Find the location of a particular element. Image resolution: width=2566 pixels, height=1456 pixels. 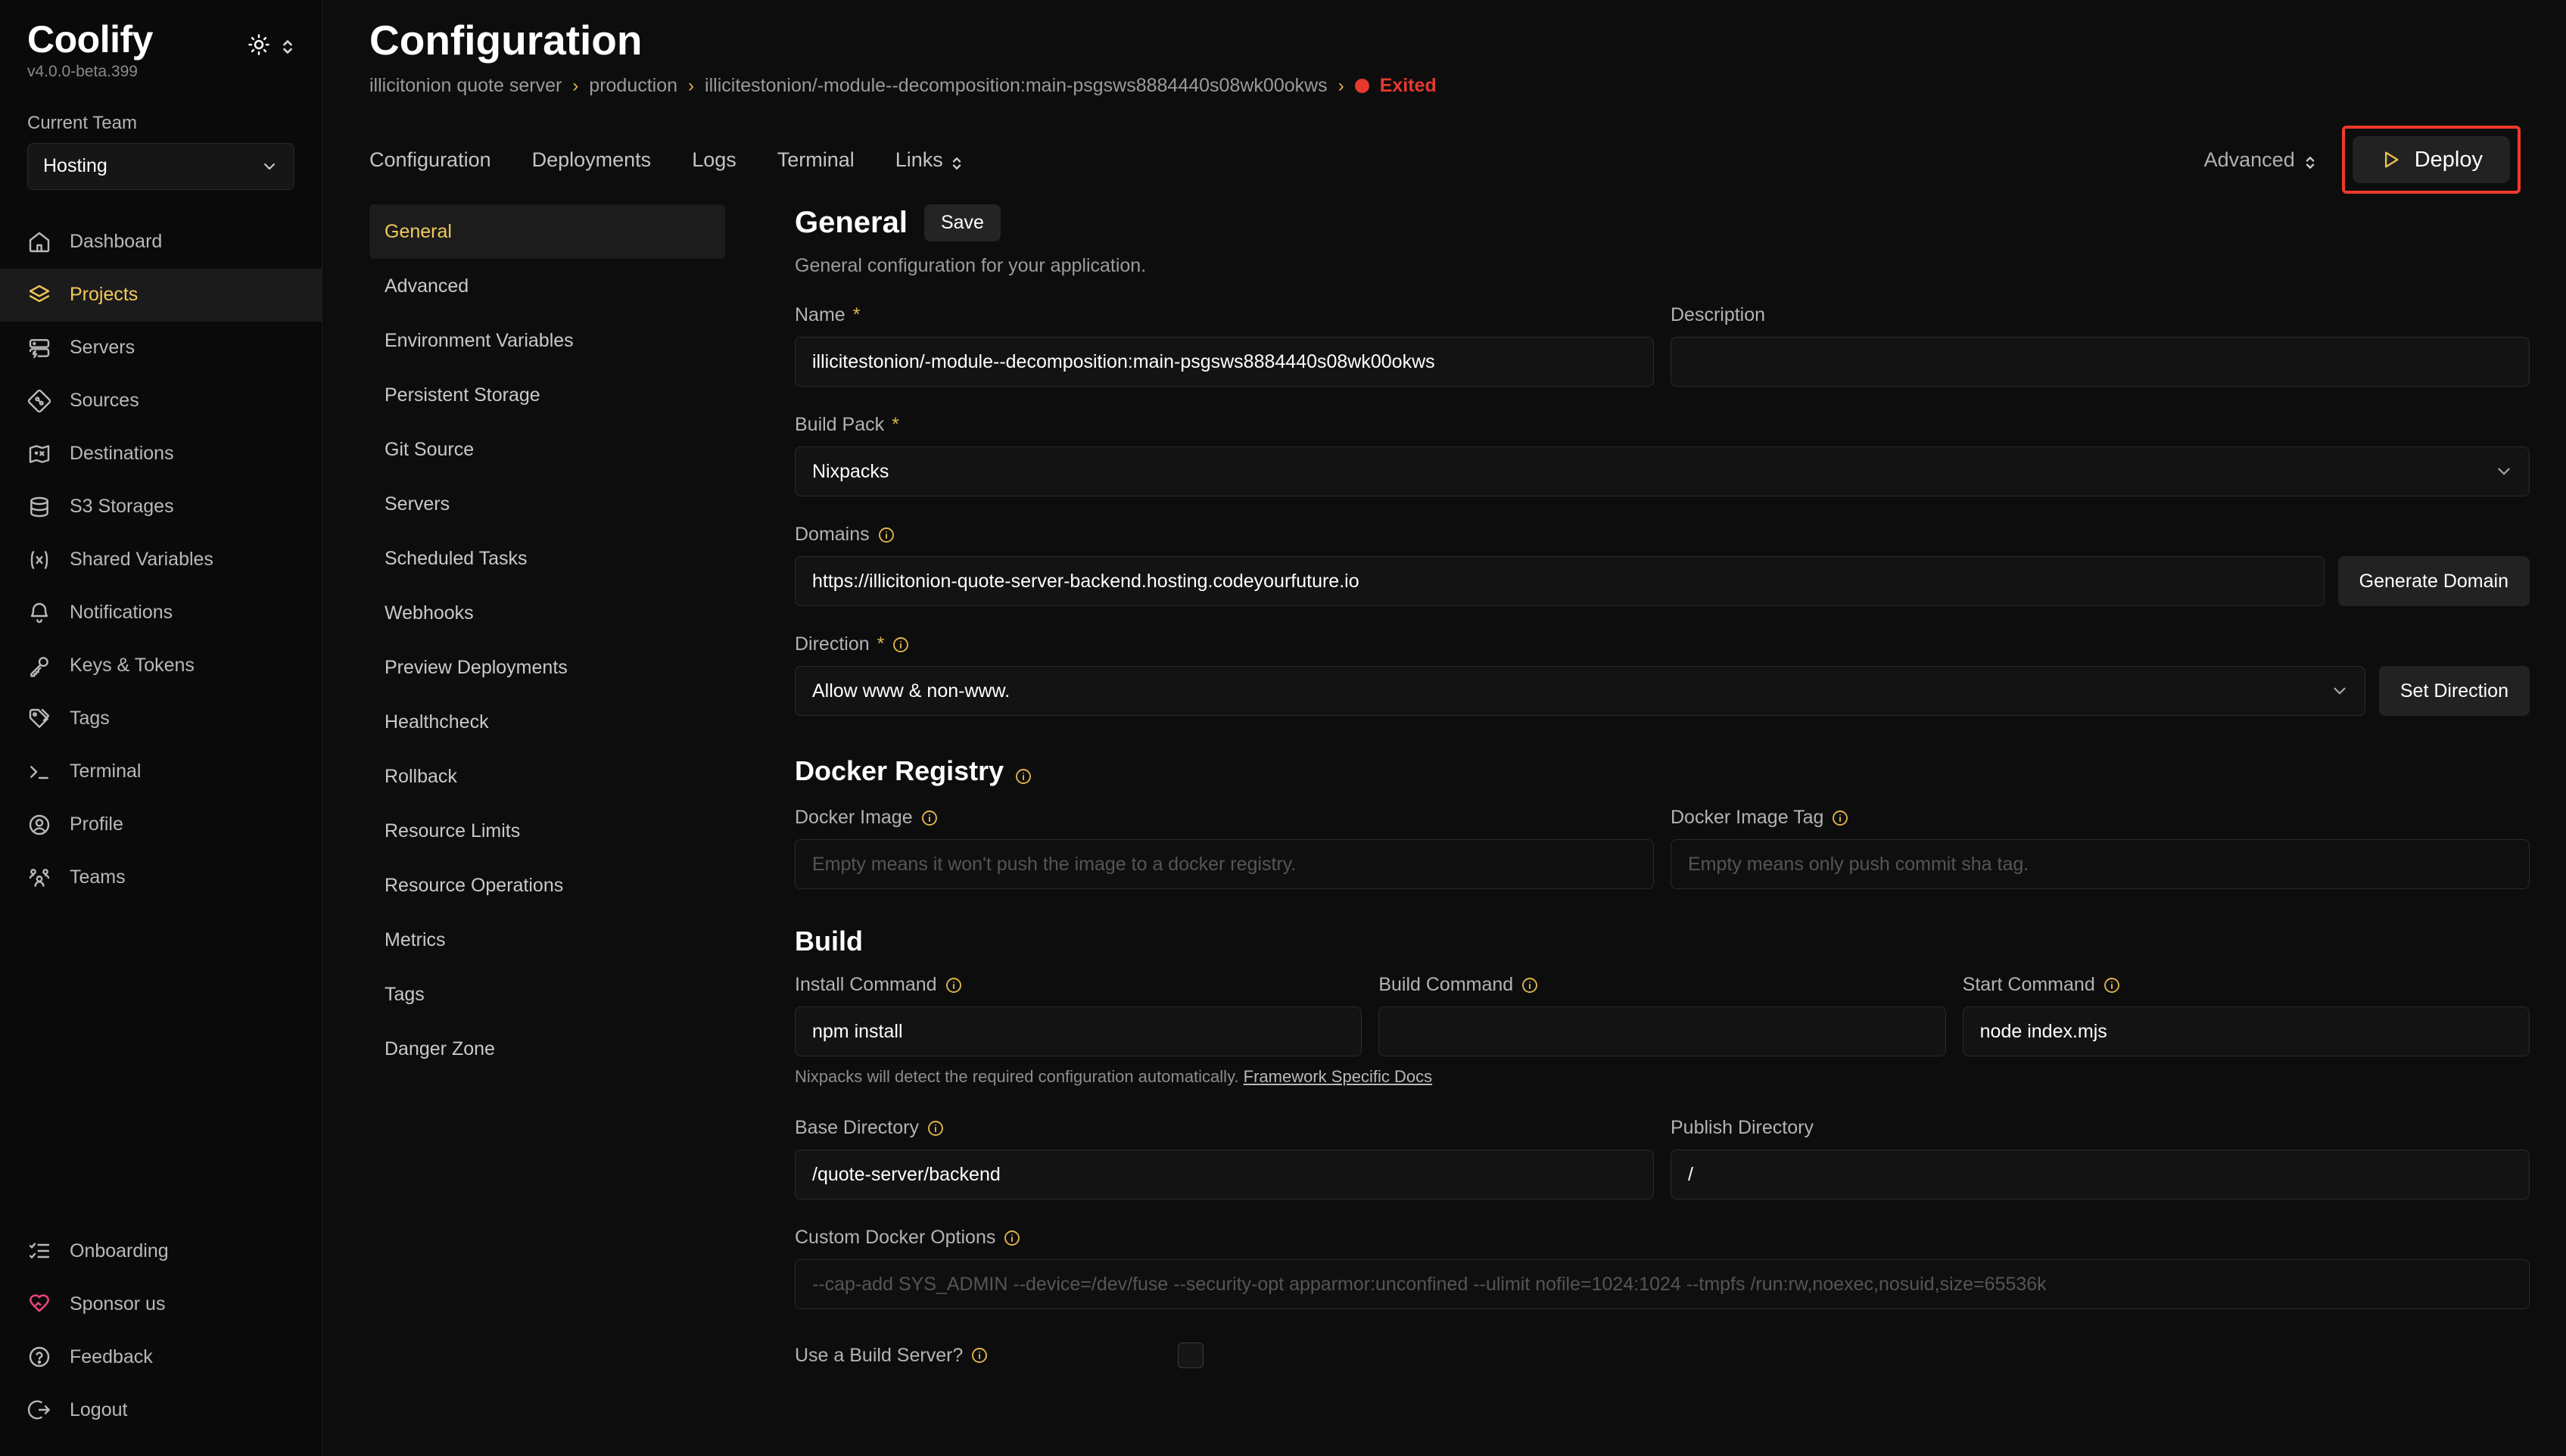

docker-image-label: Docker Image is located at coordinates (1224, 818).